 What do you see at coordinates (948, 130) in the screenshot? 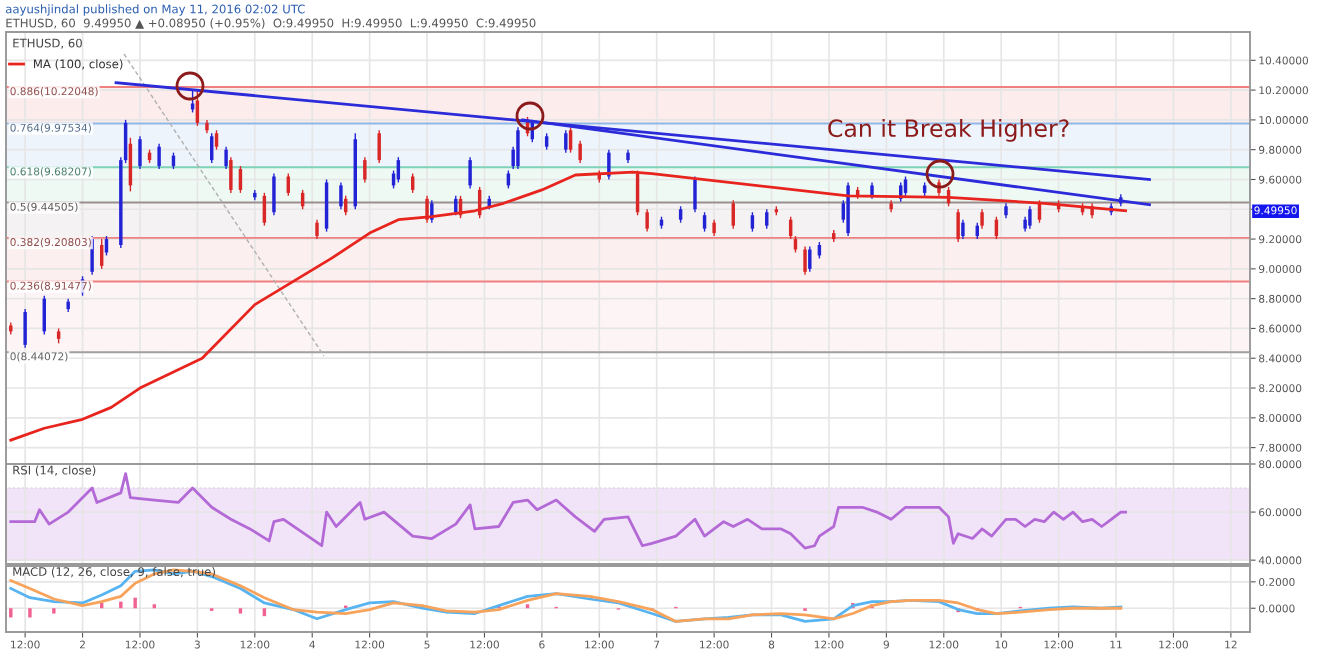
I see `annotation: Can it Break Higher?` at bounding box center [948, 130].